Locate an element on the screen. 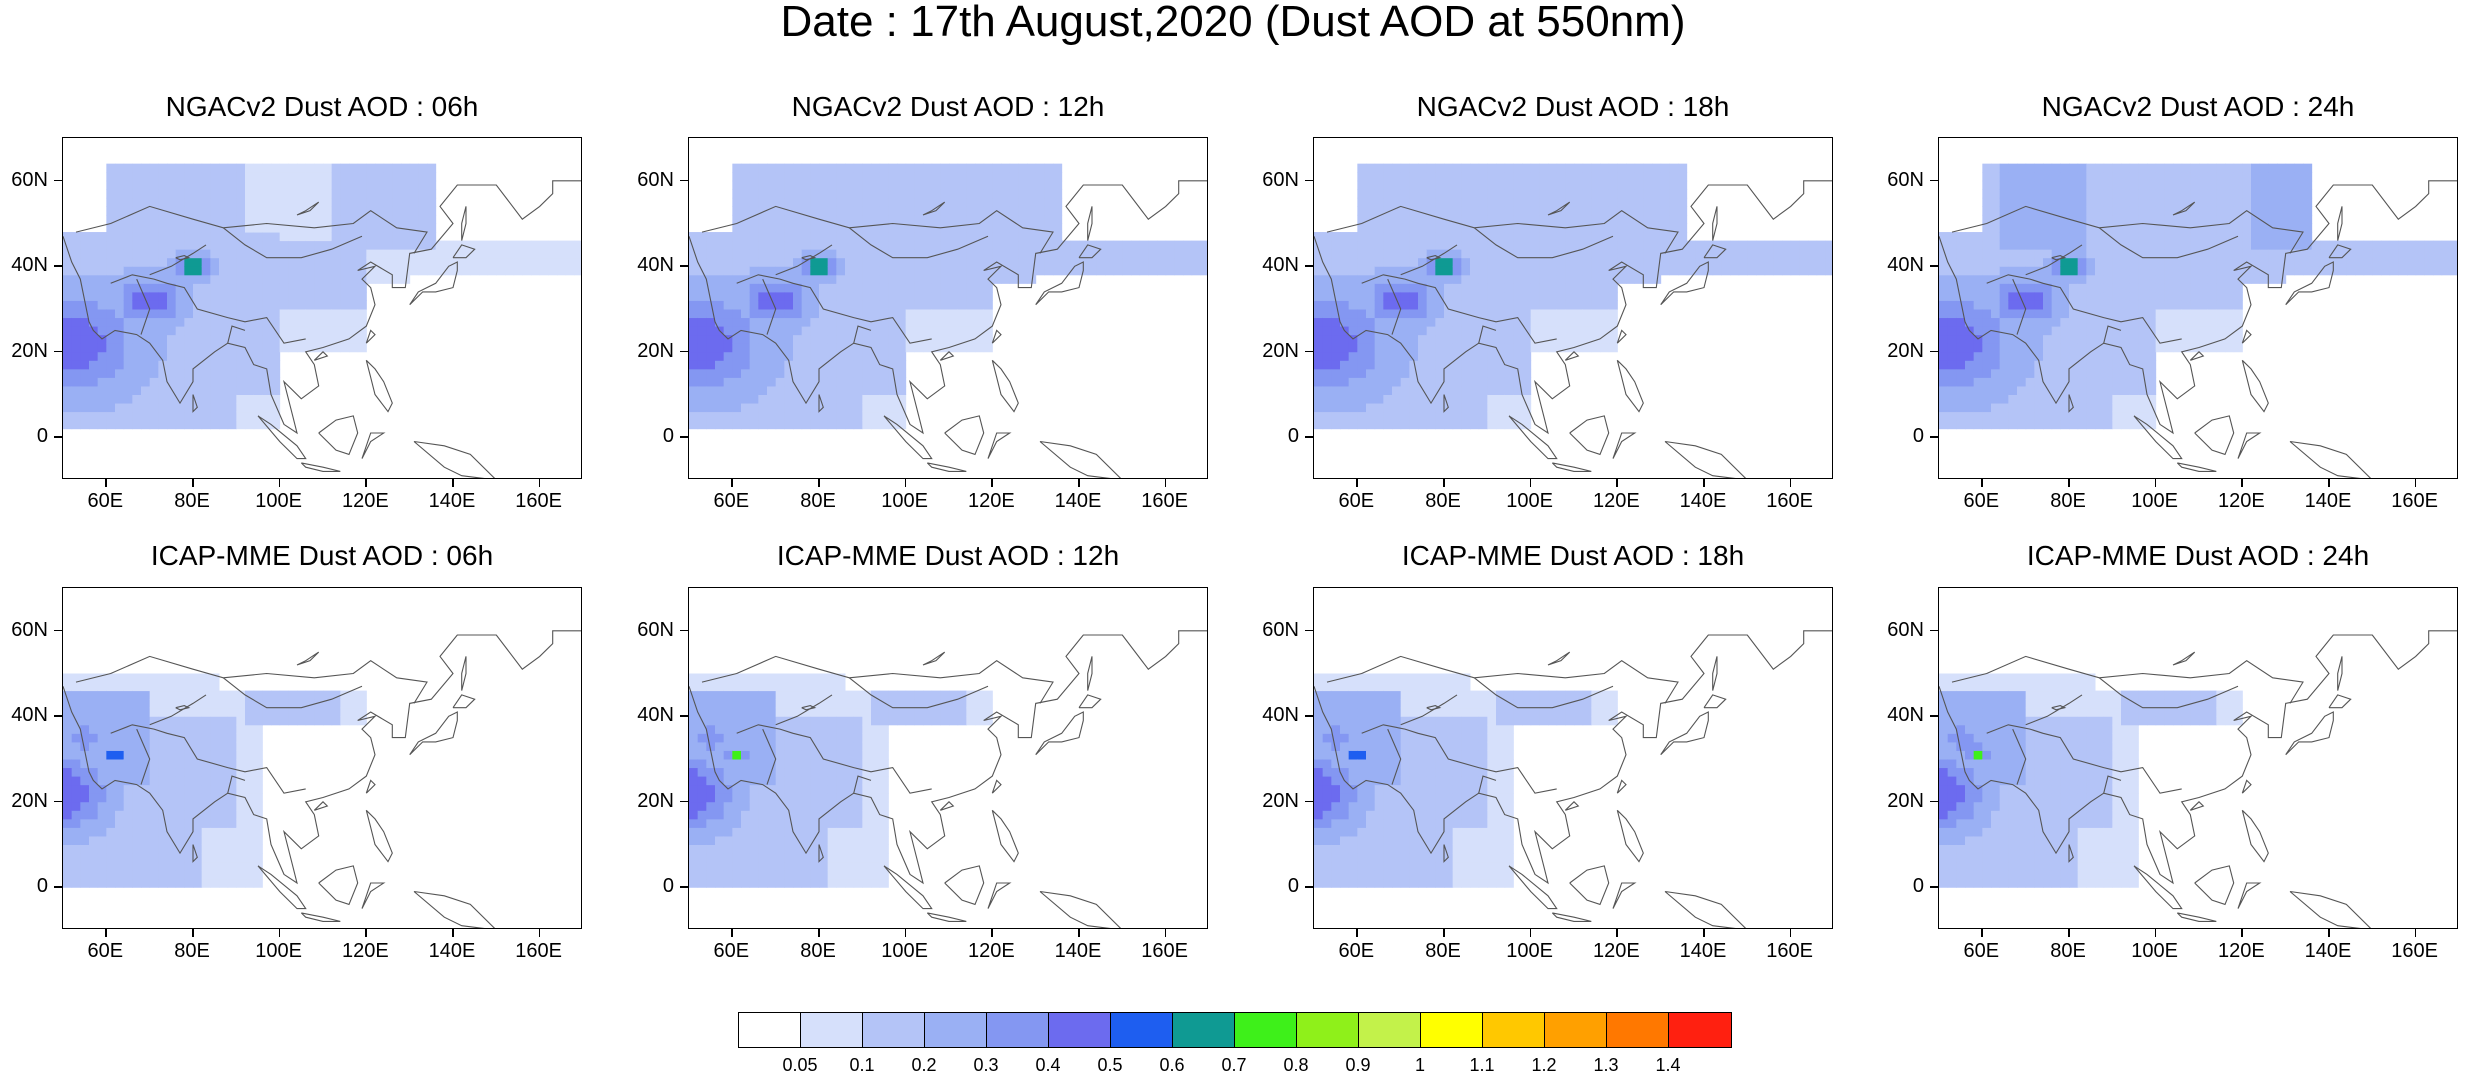  colorbar-label: 1.3 is located at coordinates (1606, 1065).